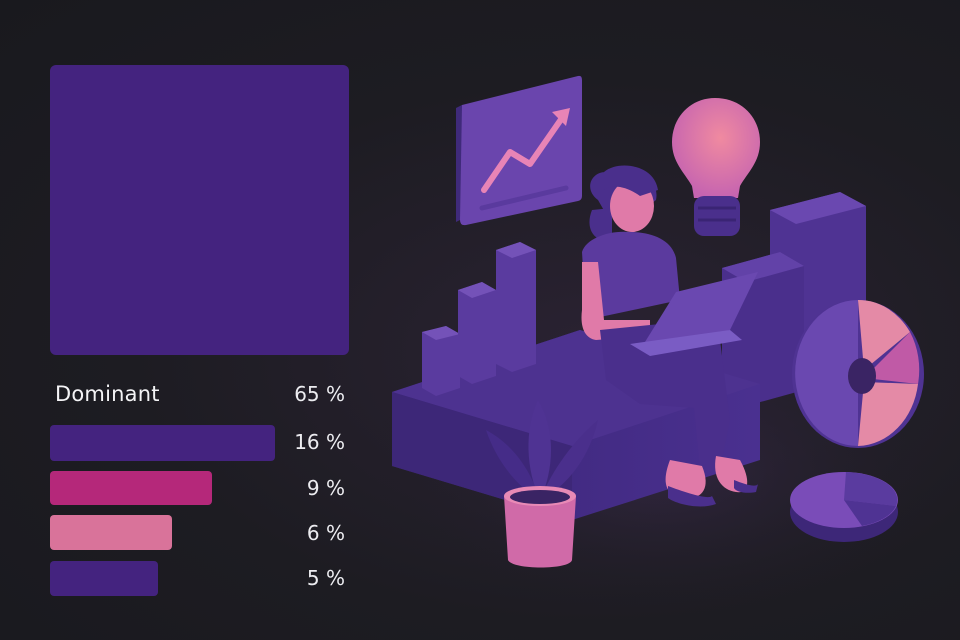 The width and height of the screenshot is (960, 640). What do you see at coordinates (716, 167) in the screenshot?
I see `lightbulb-icon` at bounding box center [716, 167].